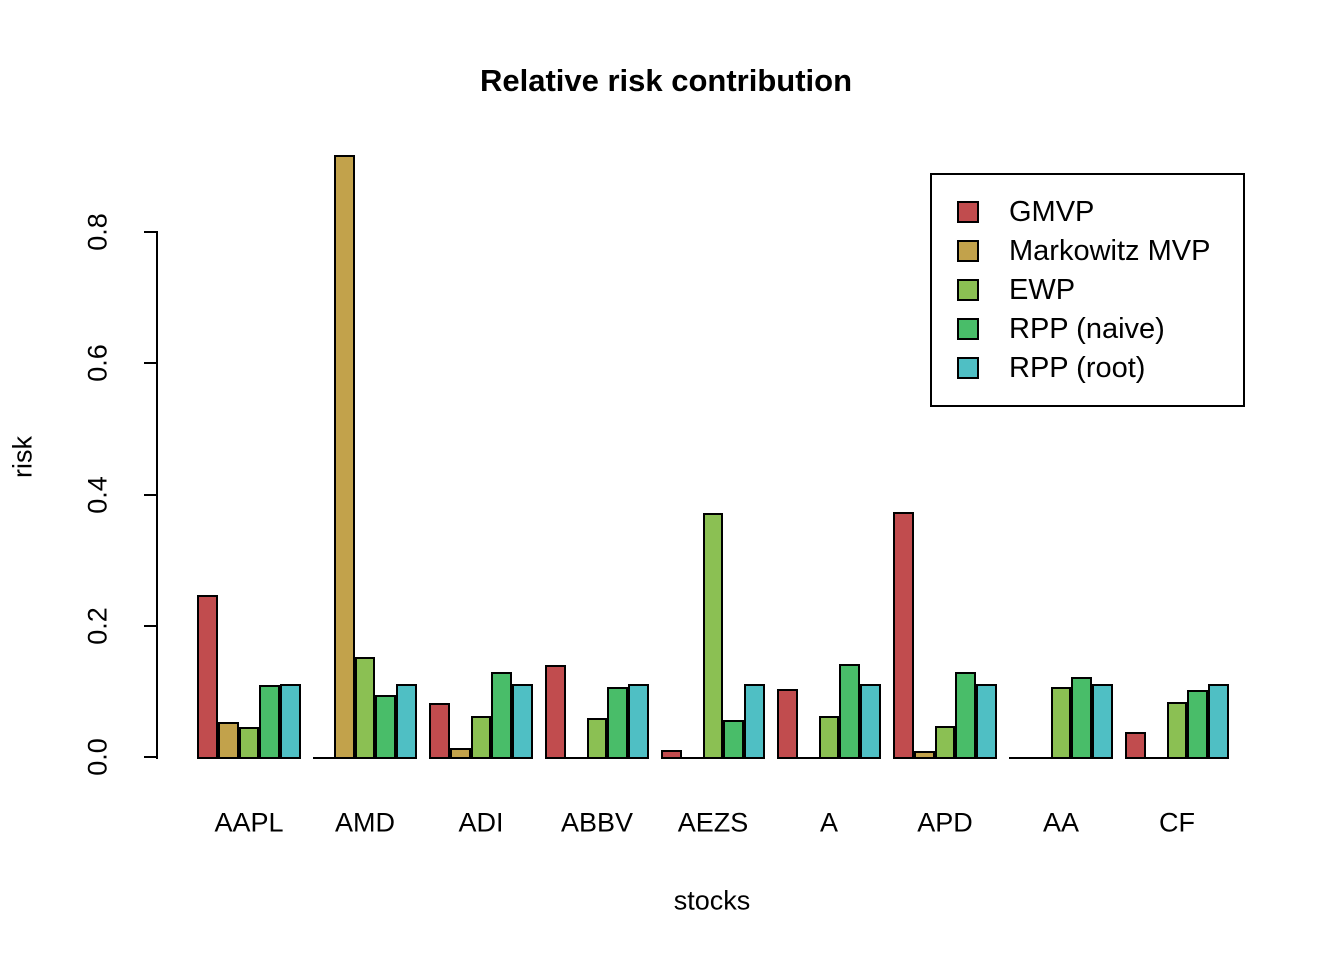 The height and width of the screenshot is (960, 1344). What do you see at coordinates (522, 721) in the screenshot?
I see `bar-adi-rpp-root` at bounding box center [522, 721].